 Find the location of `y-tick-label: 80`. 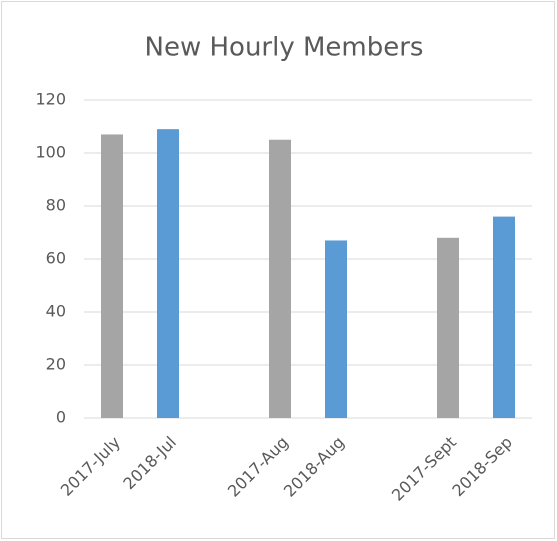

y-tick-label: 80 is located at coordinates (56, 205).